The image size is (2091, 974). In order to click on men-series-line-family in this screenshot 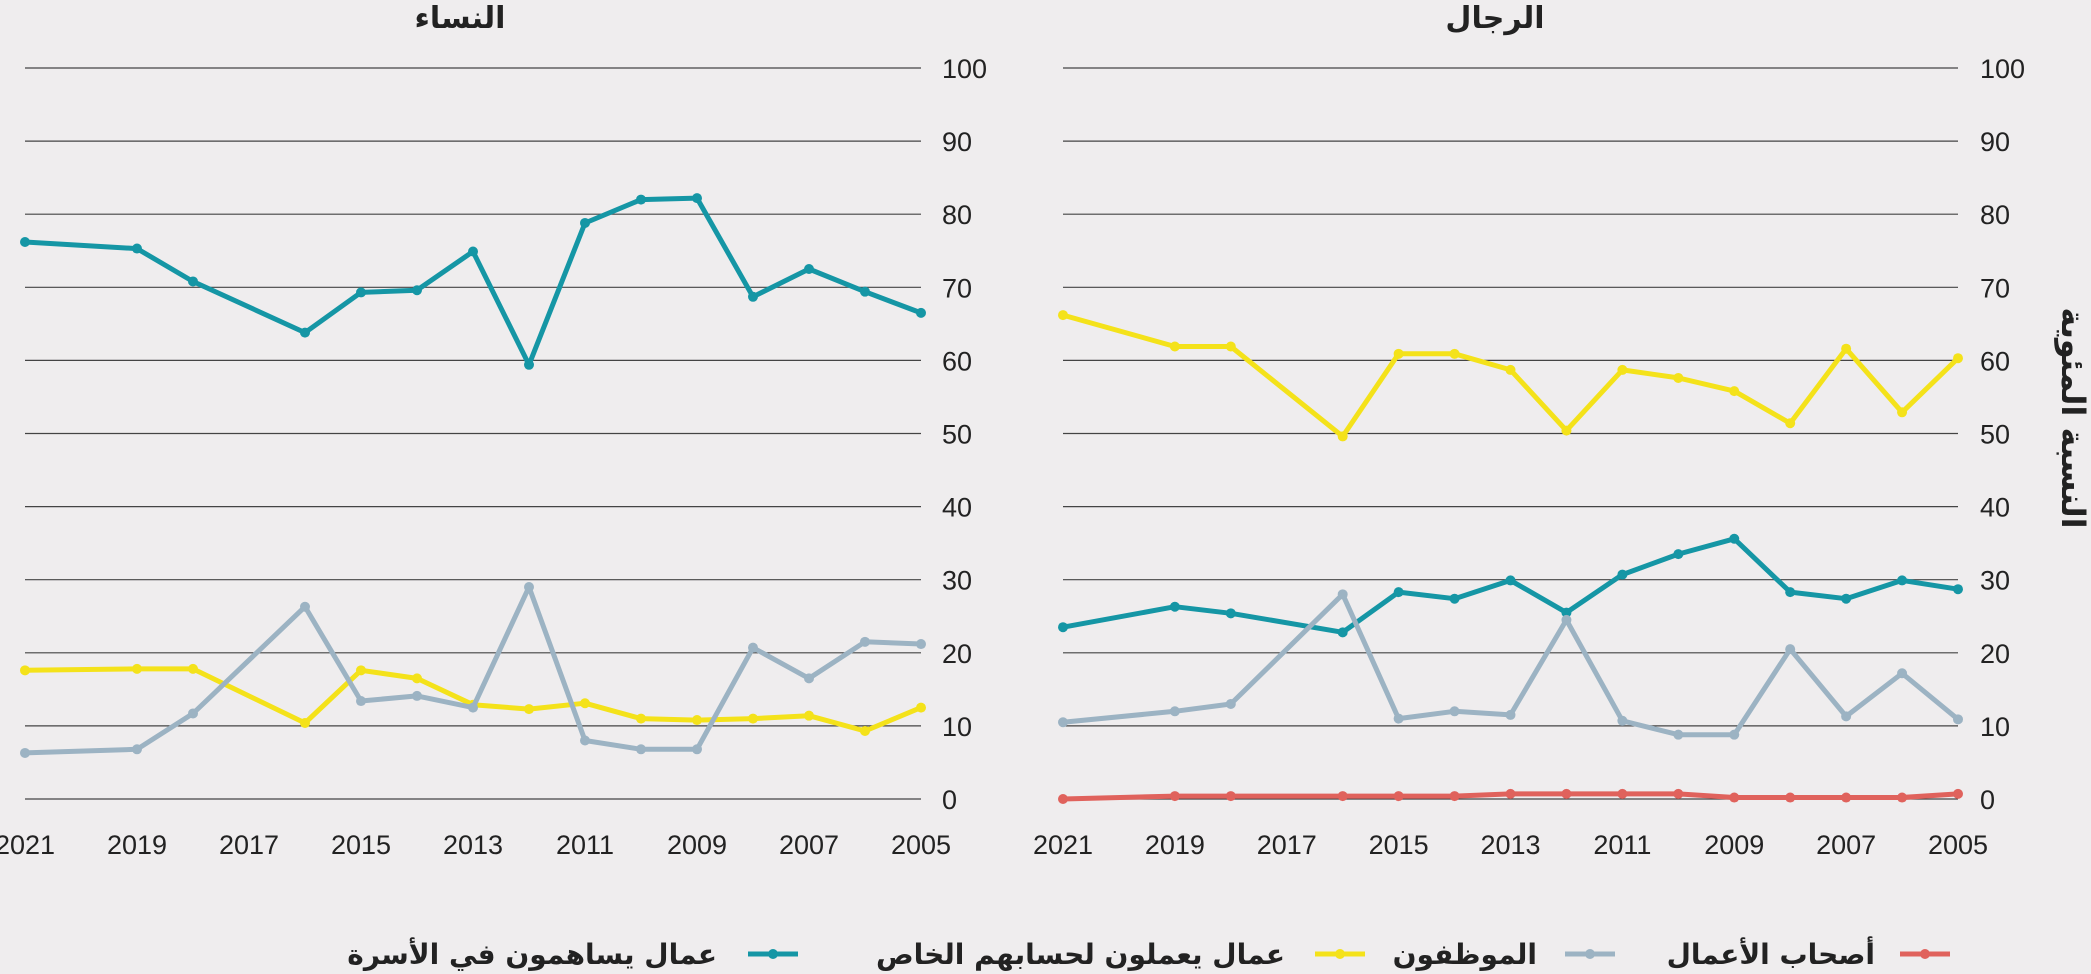, I will do `click(1510, 585)`.